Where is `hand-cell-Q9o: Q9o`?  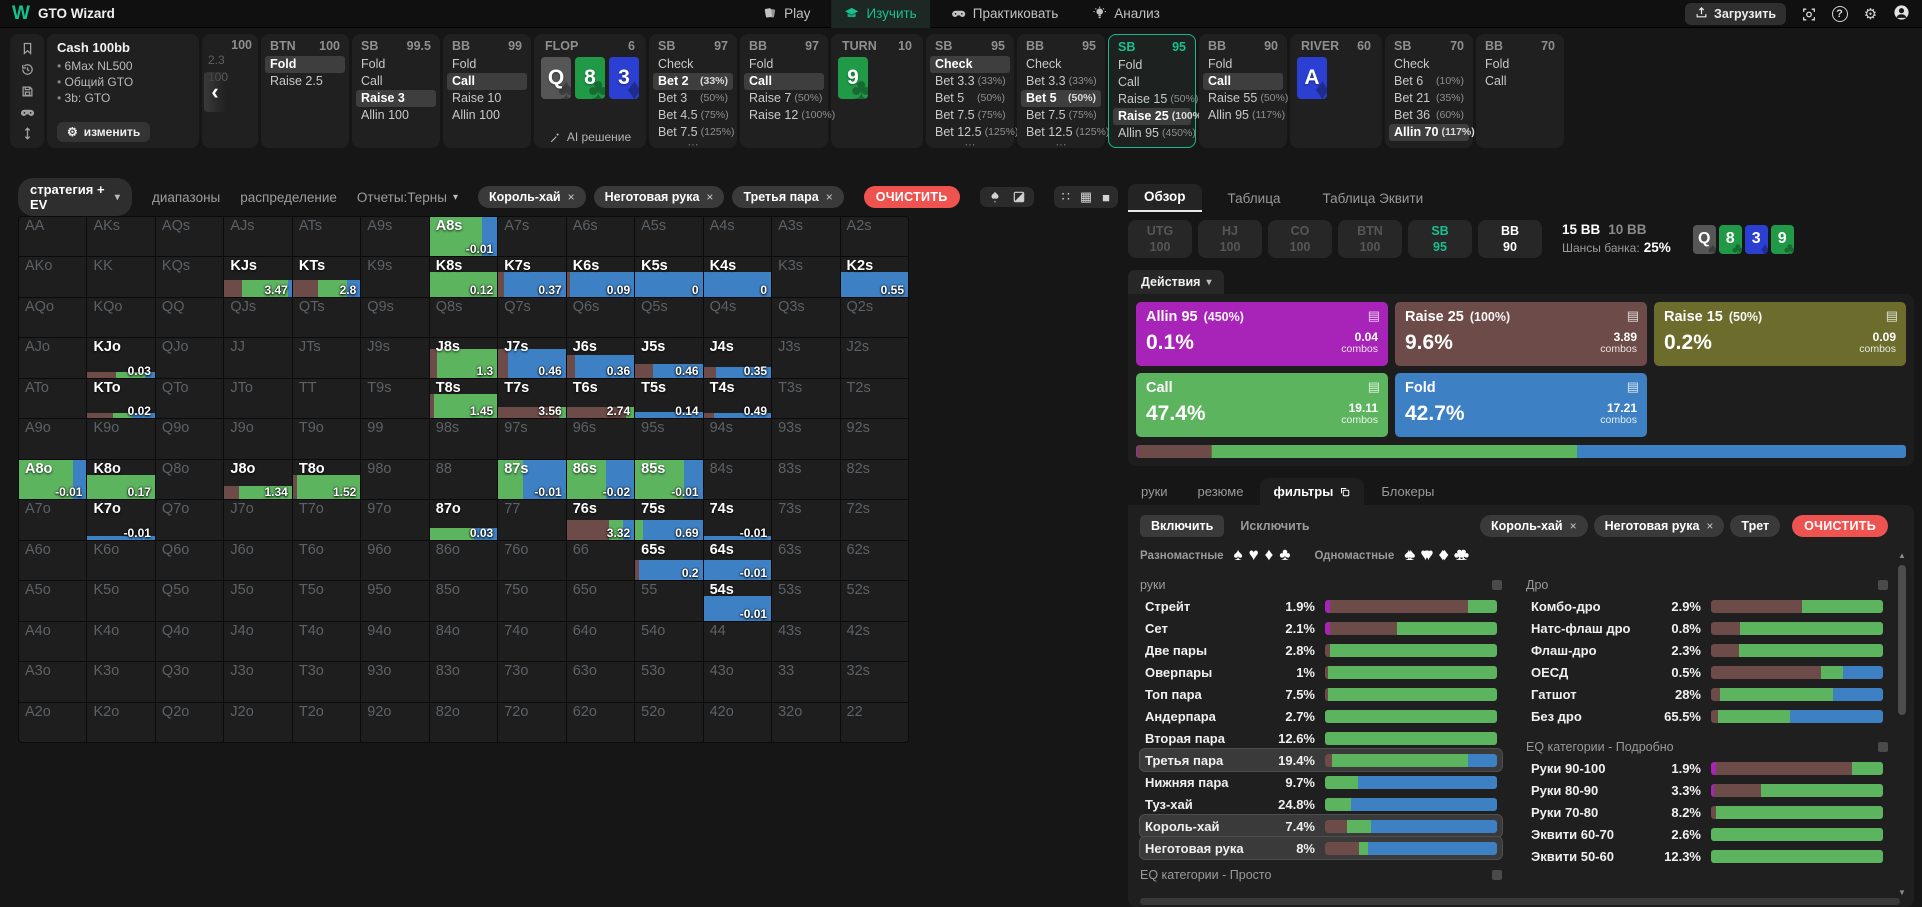 hand-cell-Q9o: Q9o is located at coordinates (189, 439).